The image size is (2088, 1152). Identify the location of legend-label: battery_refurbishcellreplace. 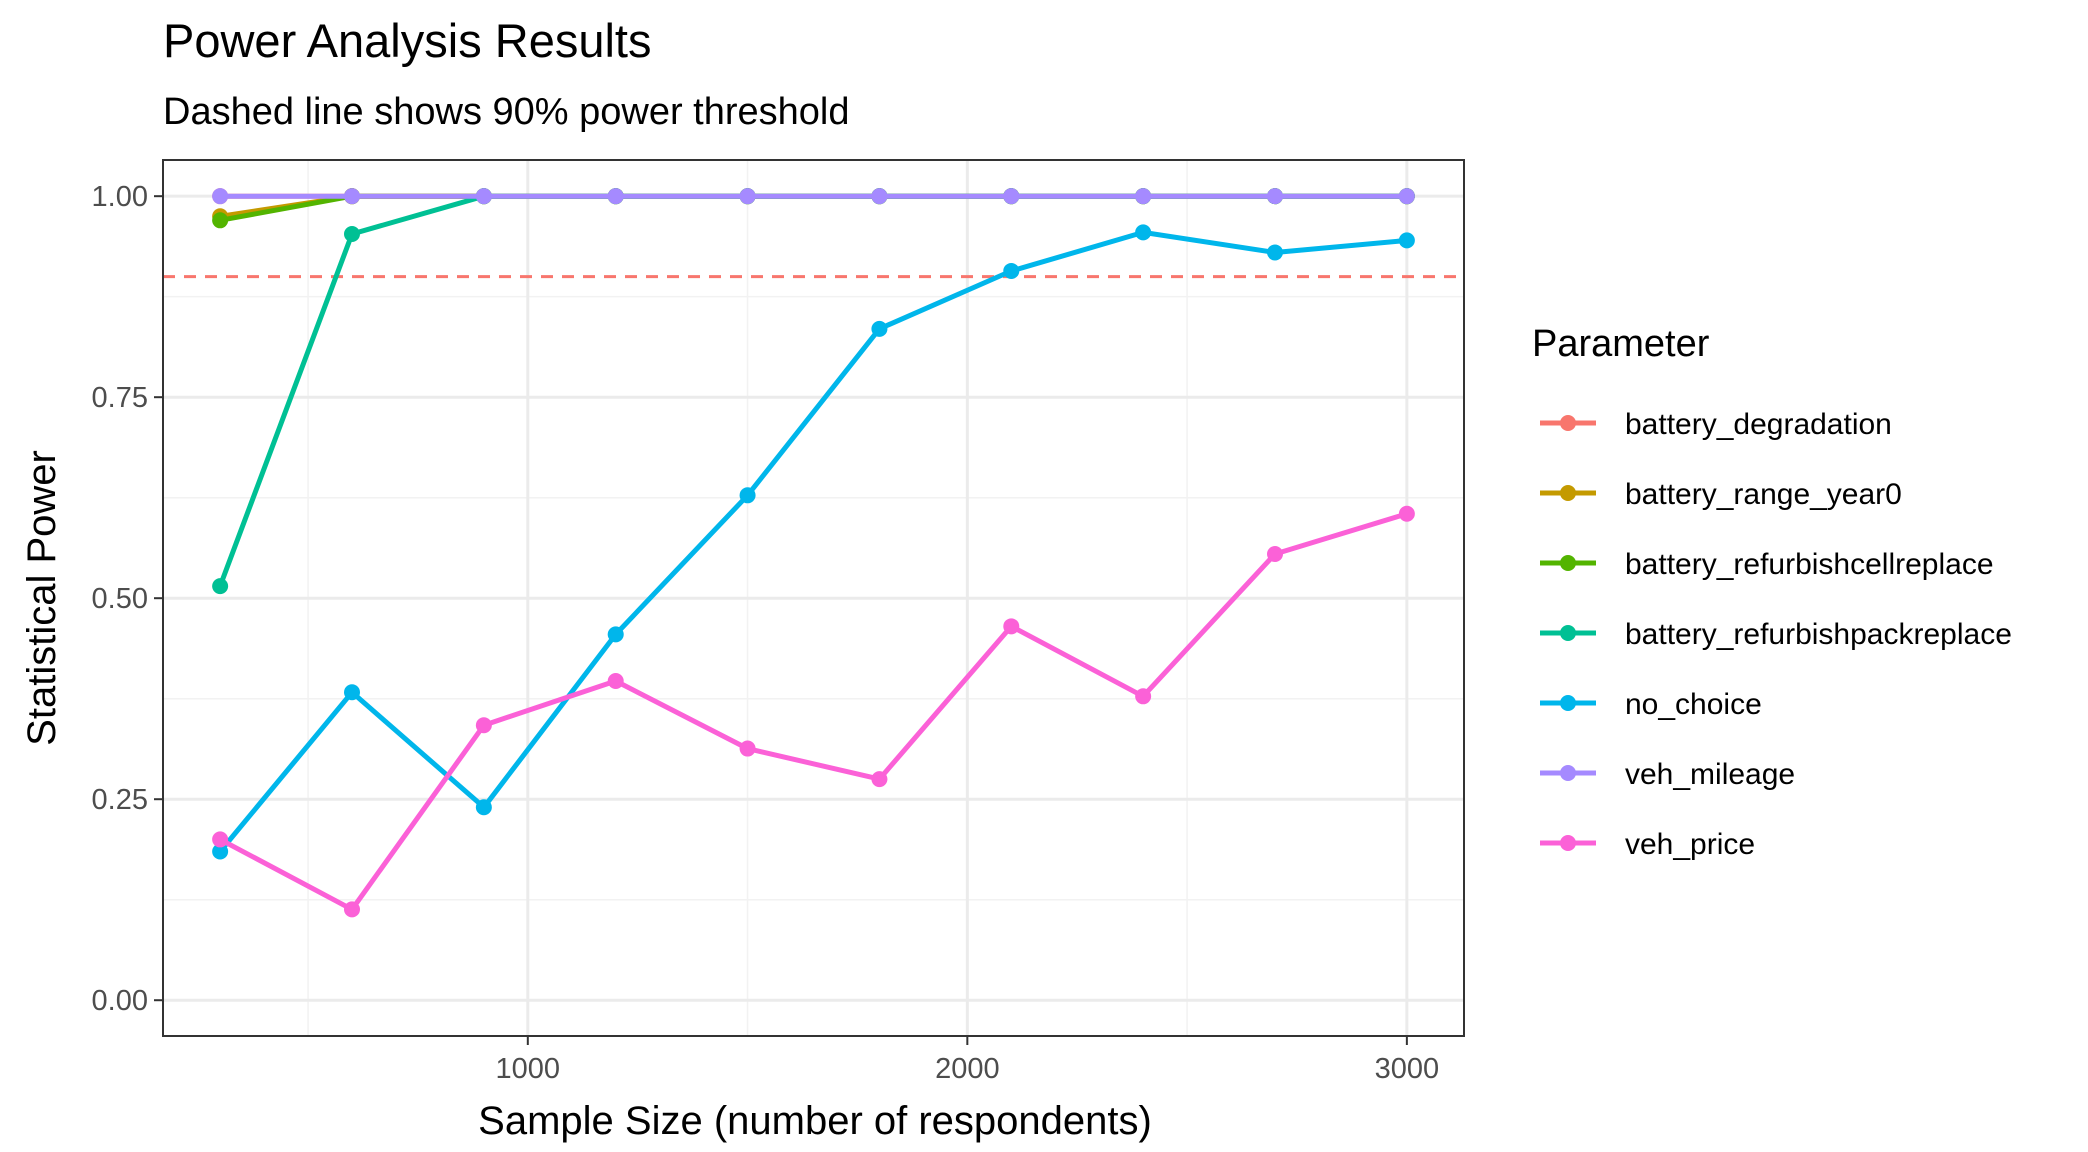
(1809, 564).